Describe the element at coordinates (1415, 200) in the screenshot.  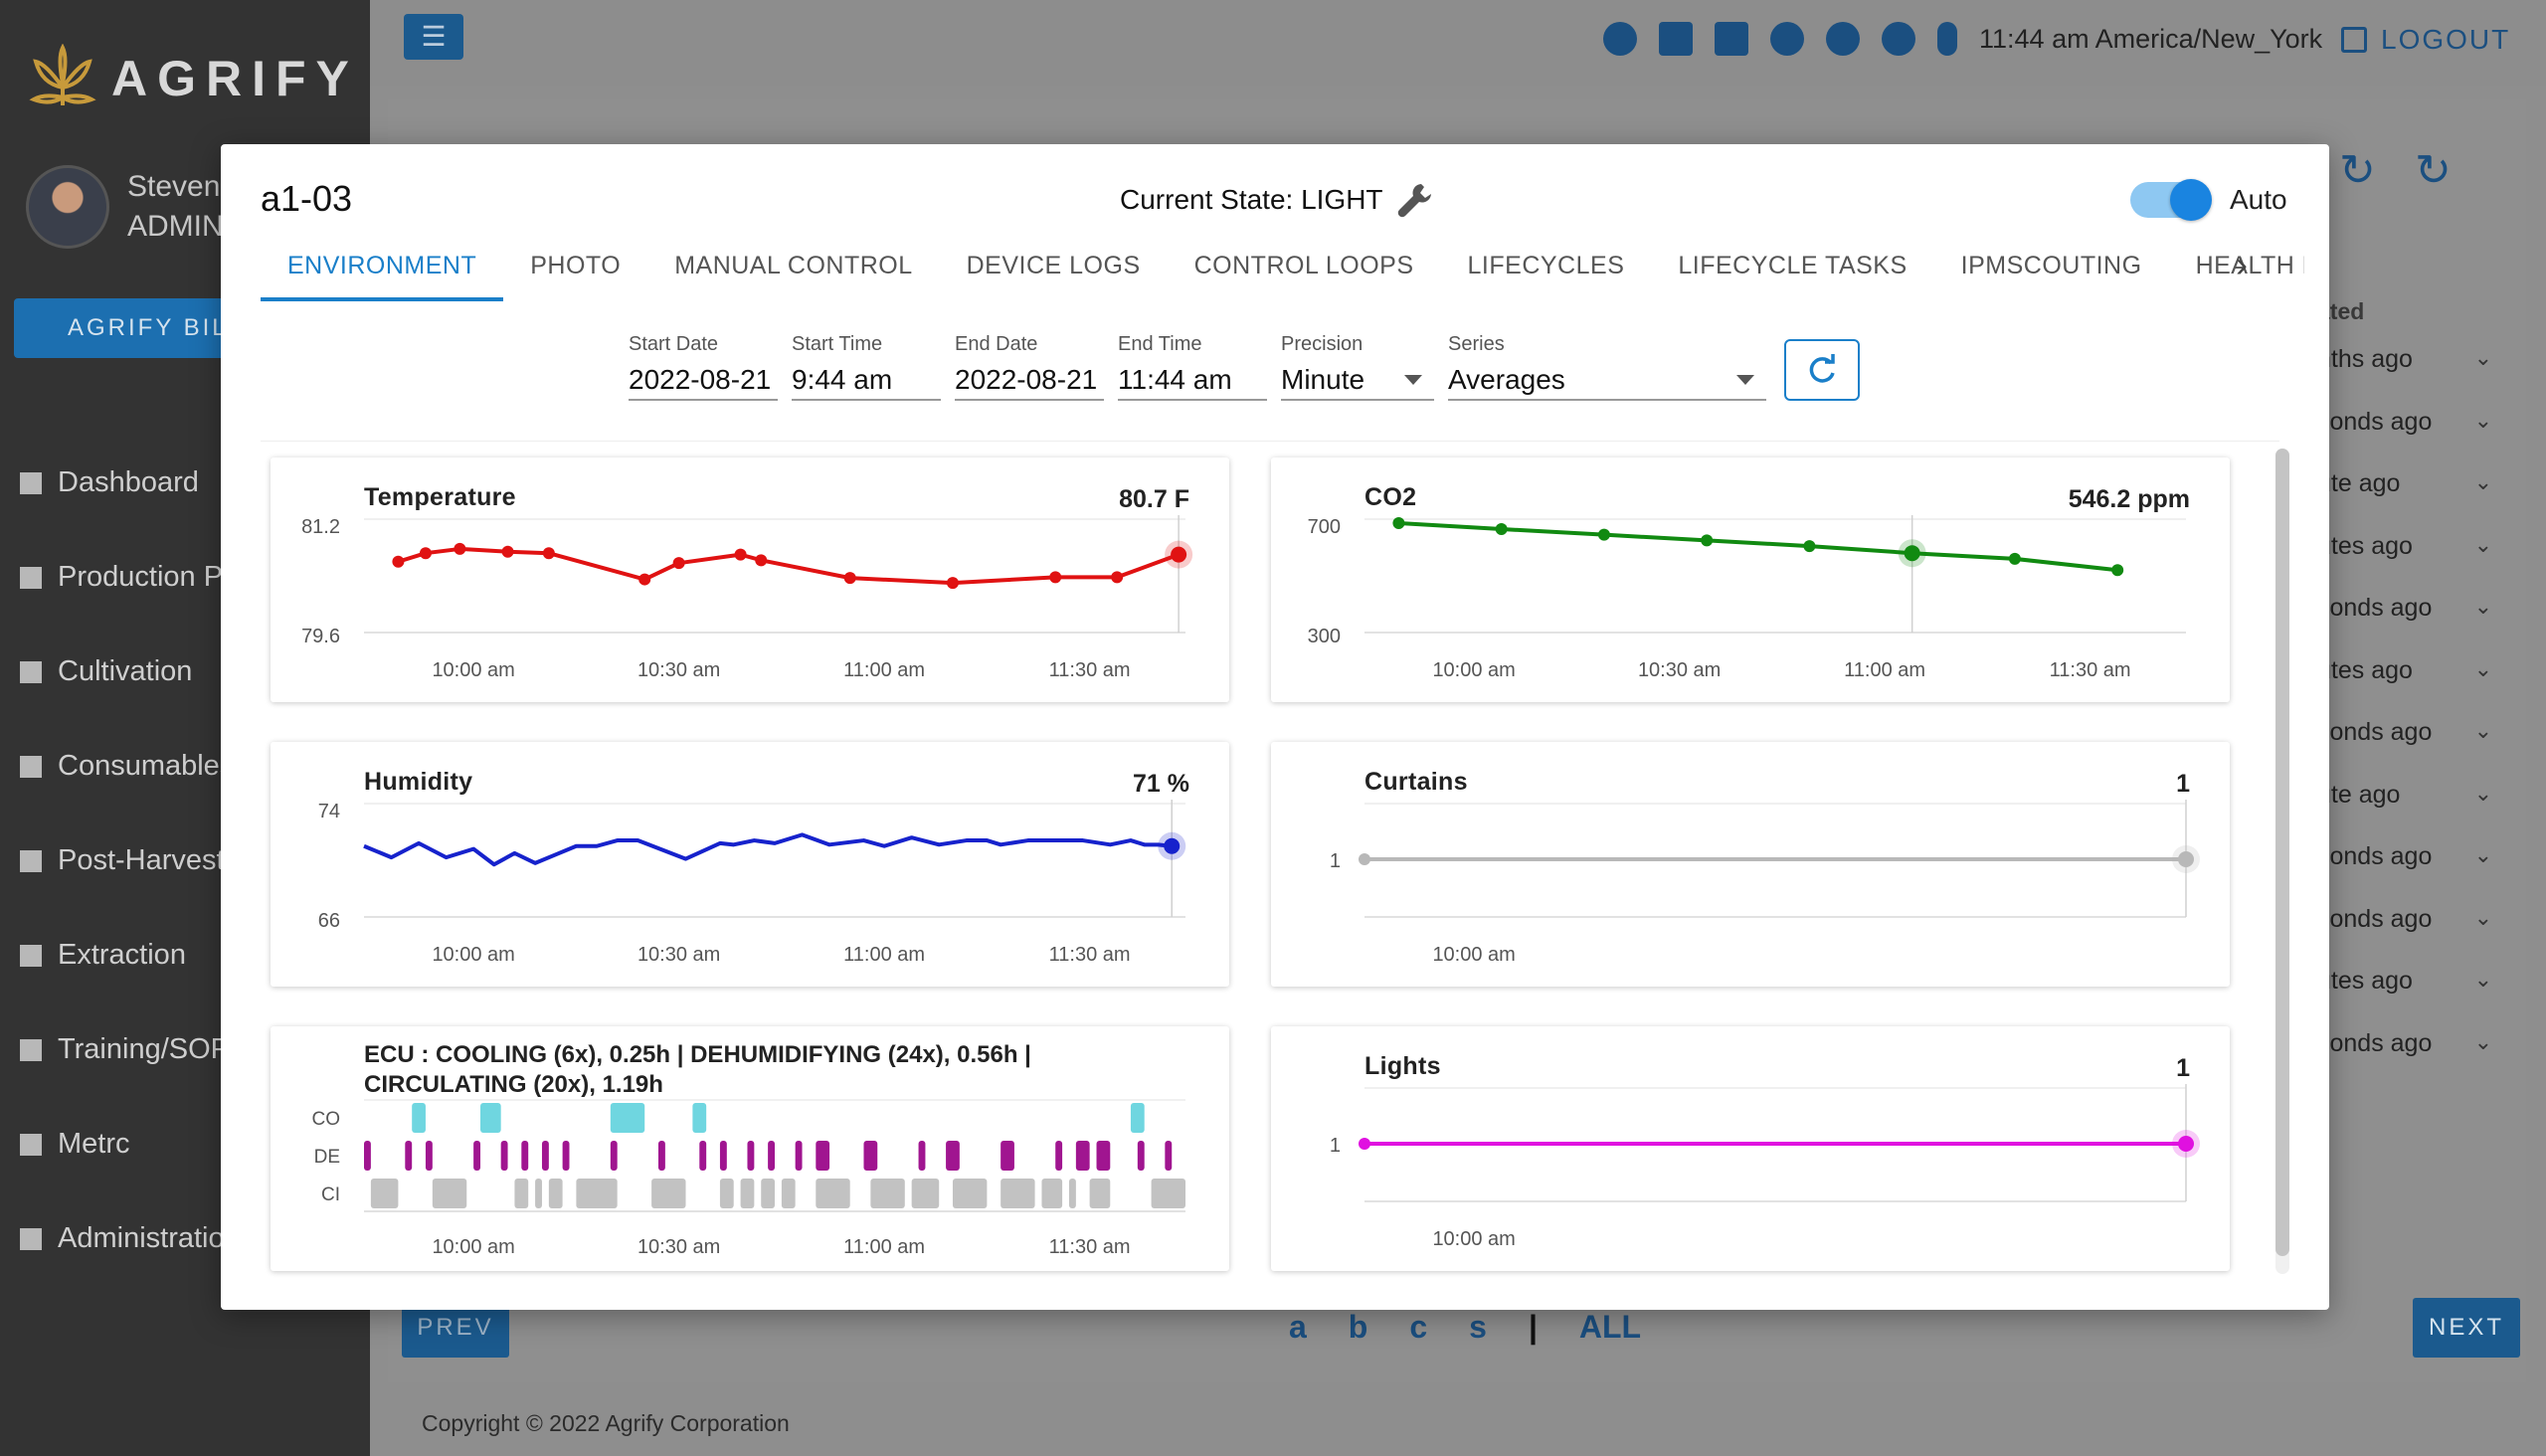
I see `wrench-icon` at that location.